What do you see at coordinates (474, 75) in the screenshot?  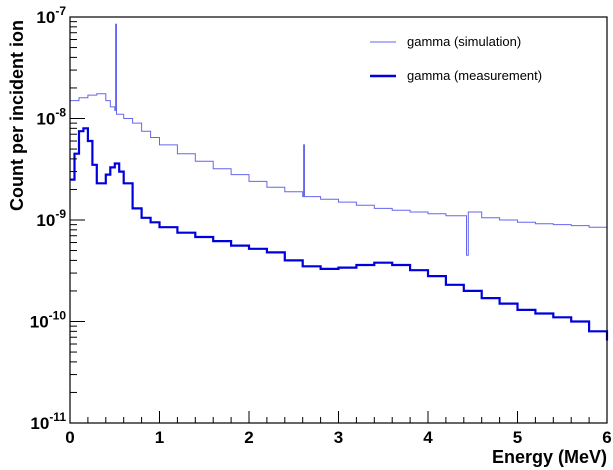 I see `legend-label-measurement: gamma (measurement)` at bounding box center [474, 75].